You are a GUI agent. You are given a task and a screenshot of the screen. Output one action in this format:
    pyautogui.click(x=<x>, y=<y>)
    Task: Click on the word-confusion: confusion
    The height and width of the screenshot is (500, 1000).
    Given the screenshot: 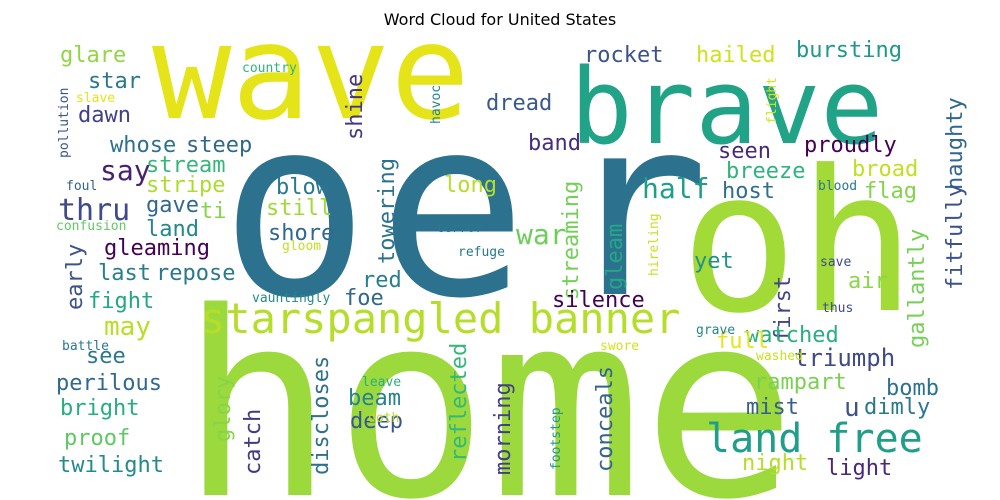 What is the action you would take?
    pyautogui.click(x=91, y=226)
    